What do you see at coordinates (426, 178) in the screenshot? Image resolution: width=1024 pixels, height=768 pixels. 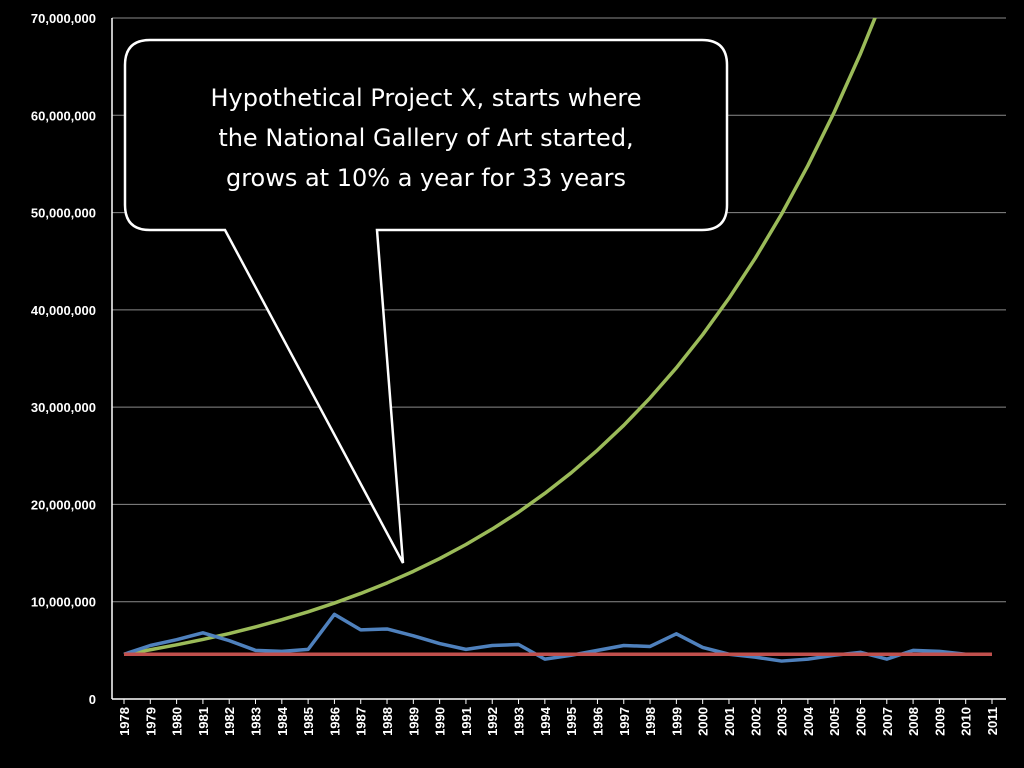 I see `annotation-line: grows at 10% a year for 33 years` at bounding box center [426, 178].